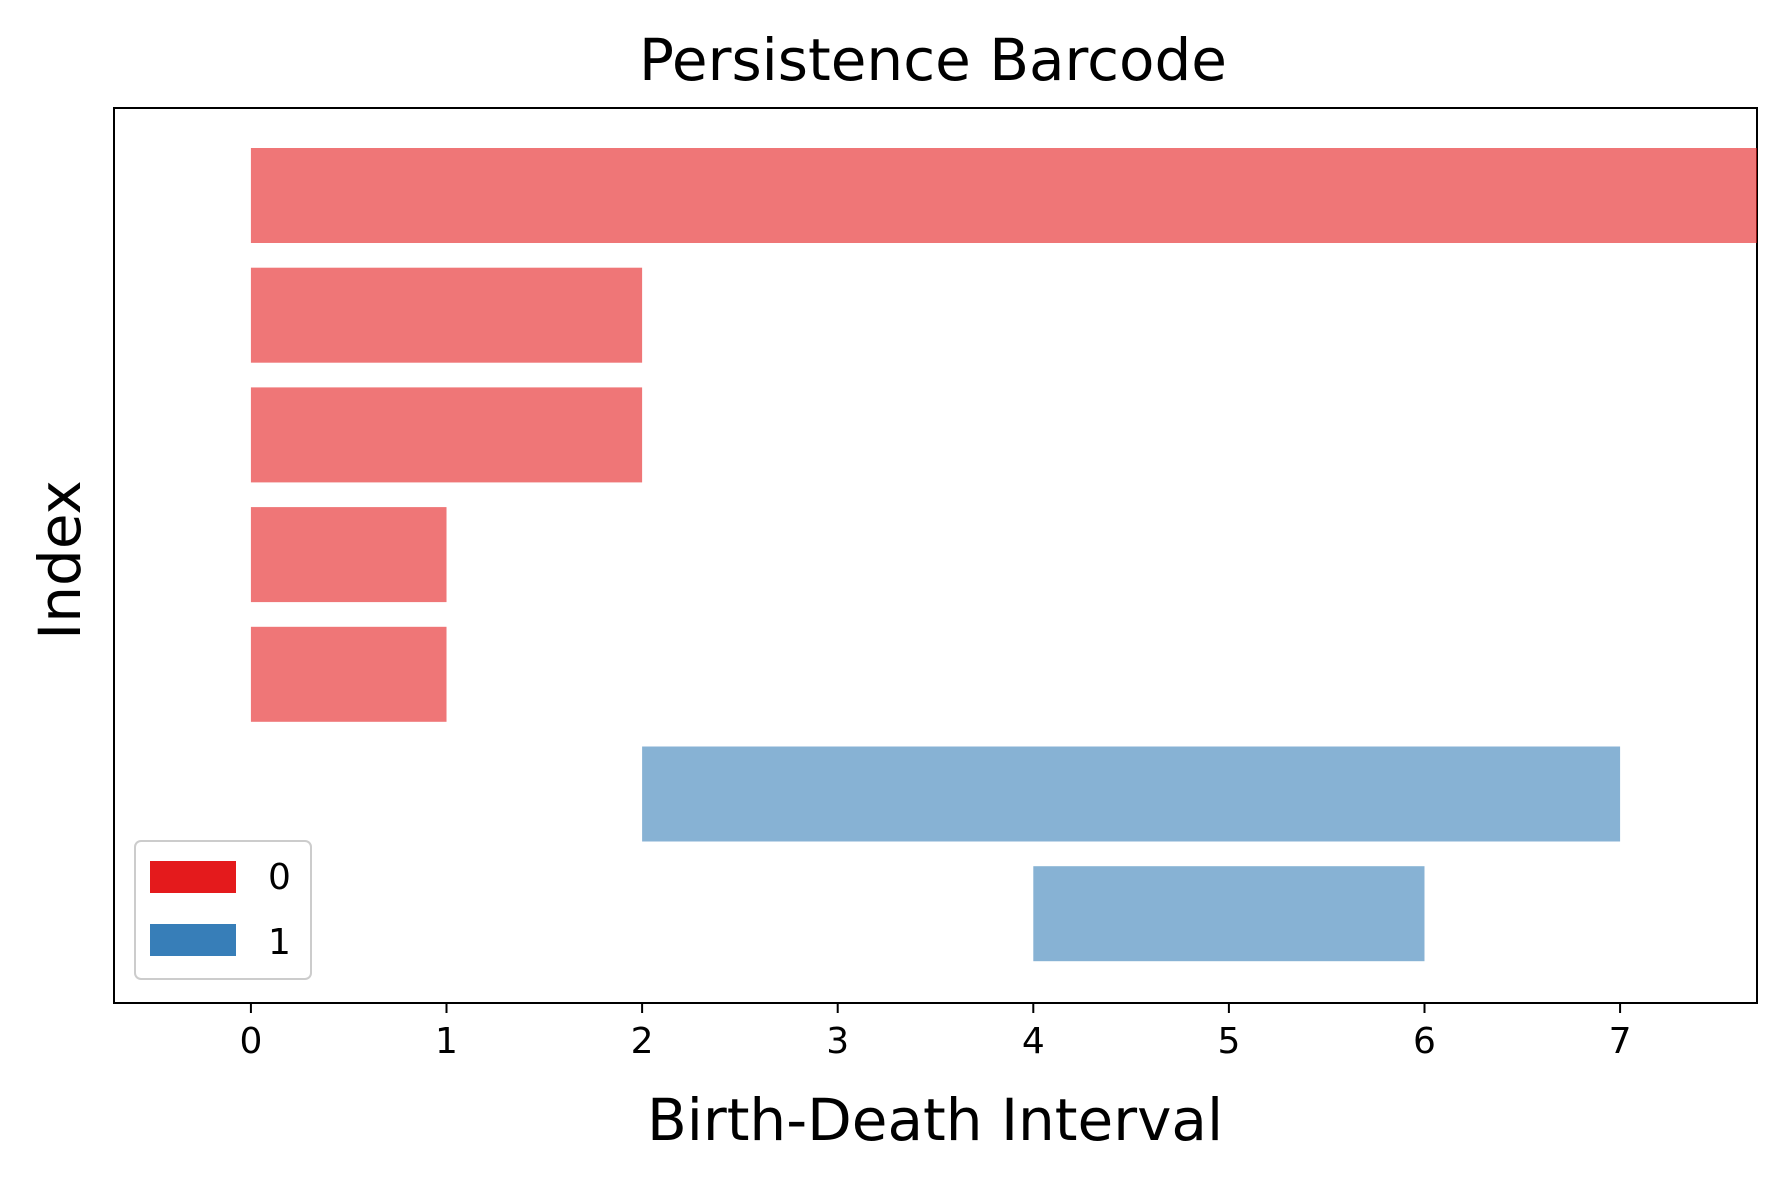 This screenshot has width=1776, height=1180. Describe the element at coordinates (1620, 1041) in the screenshot. I see `x-tick-label-7: 7` at that location.